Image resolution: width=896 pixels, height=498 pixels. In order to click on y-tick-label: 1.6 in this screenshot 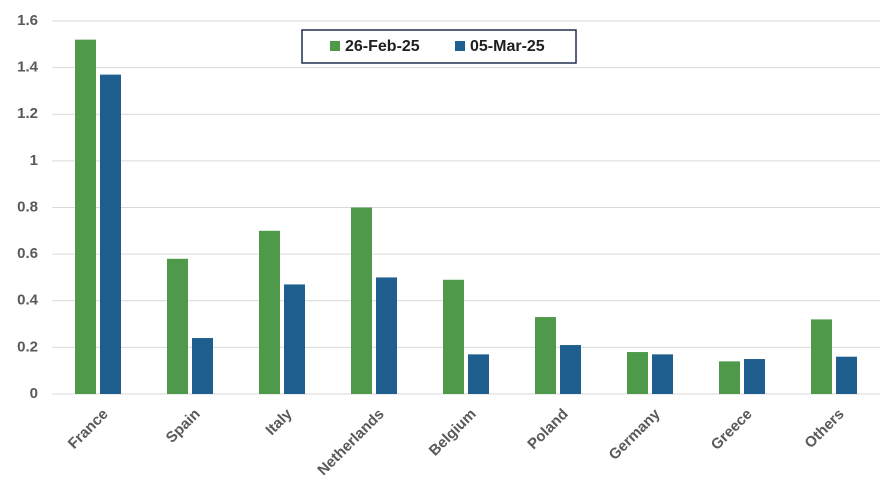, I will do `click(27, 20)`.